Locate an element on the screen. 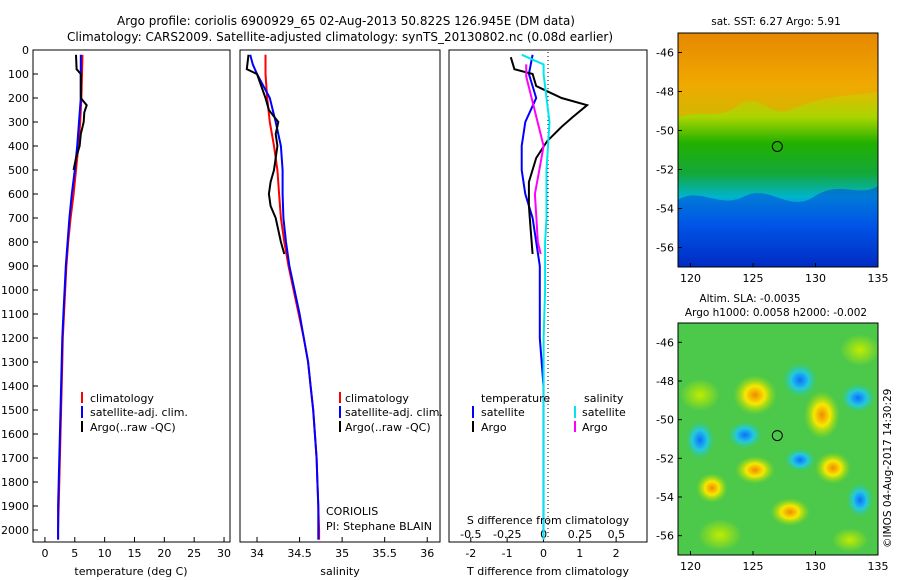  temperature-series-group is located at coordinates (72, 297).